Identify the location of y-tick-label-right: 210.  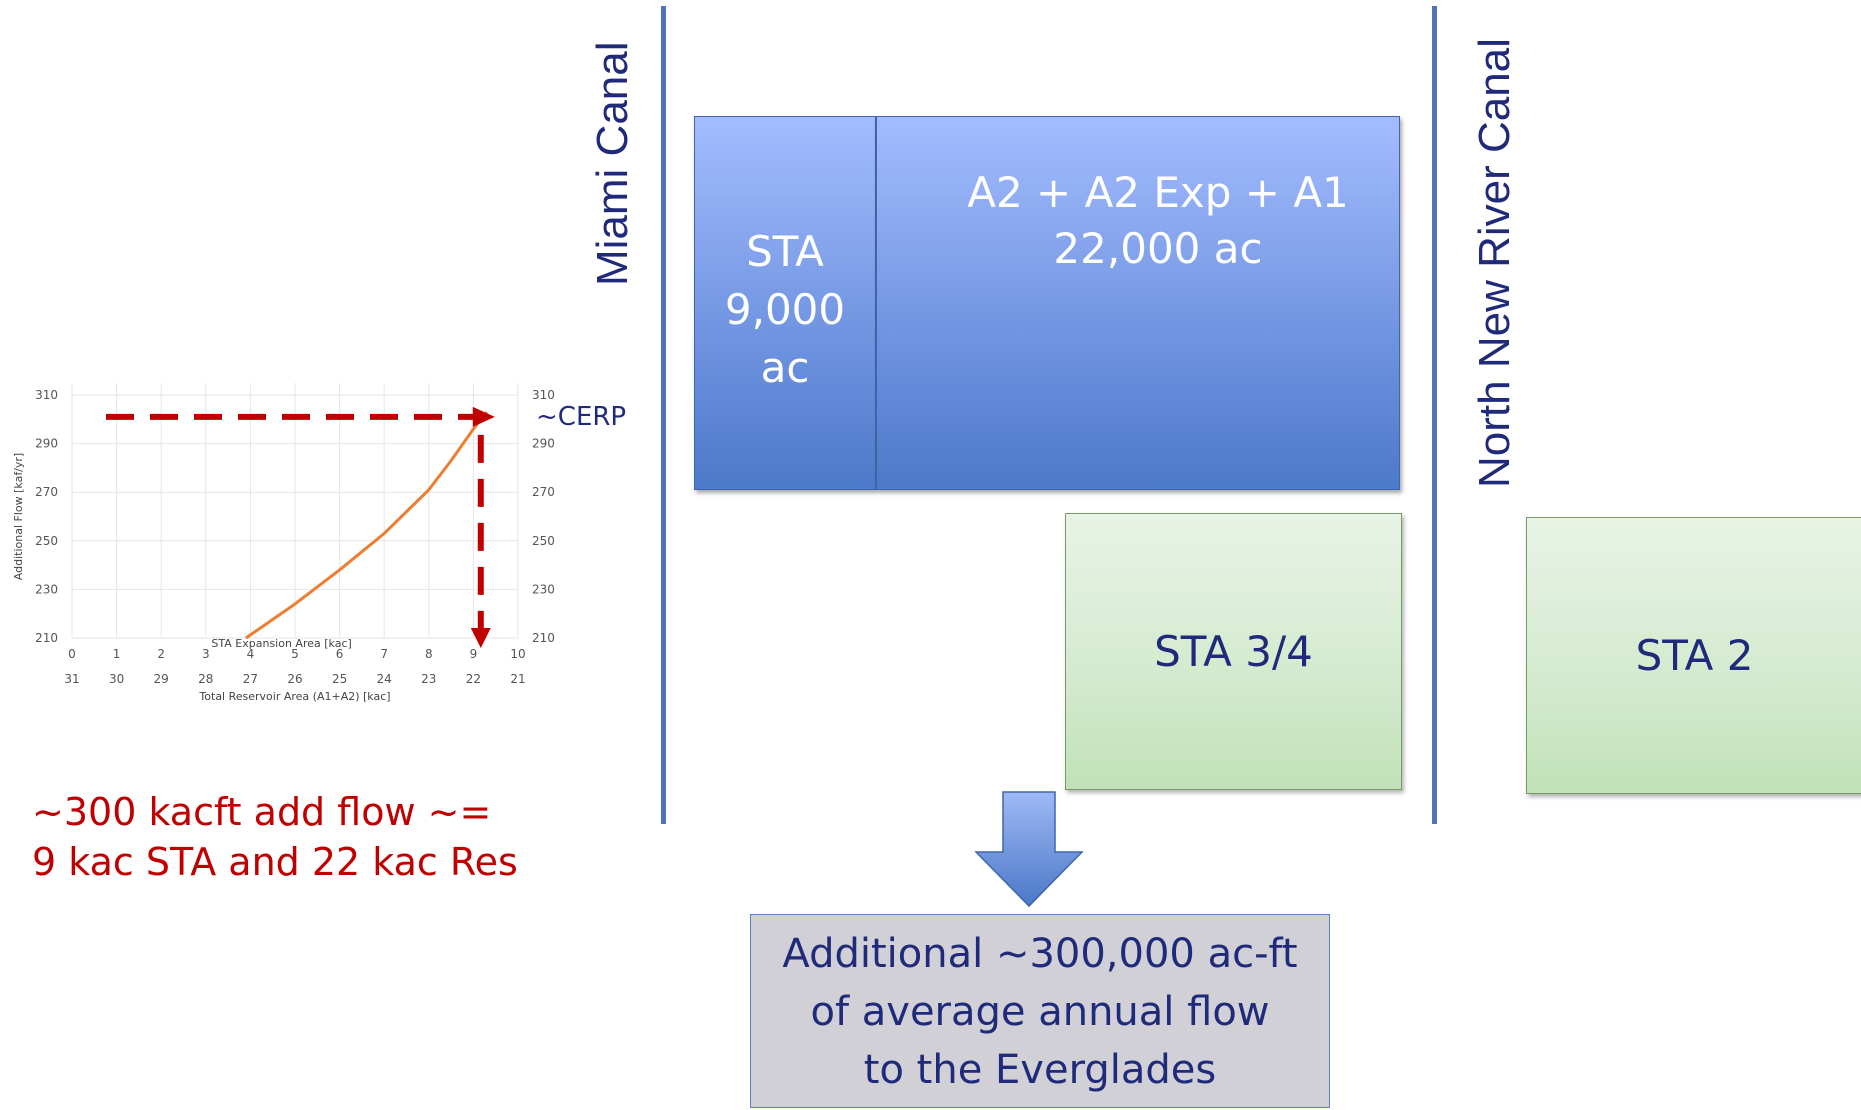
(543, 638).